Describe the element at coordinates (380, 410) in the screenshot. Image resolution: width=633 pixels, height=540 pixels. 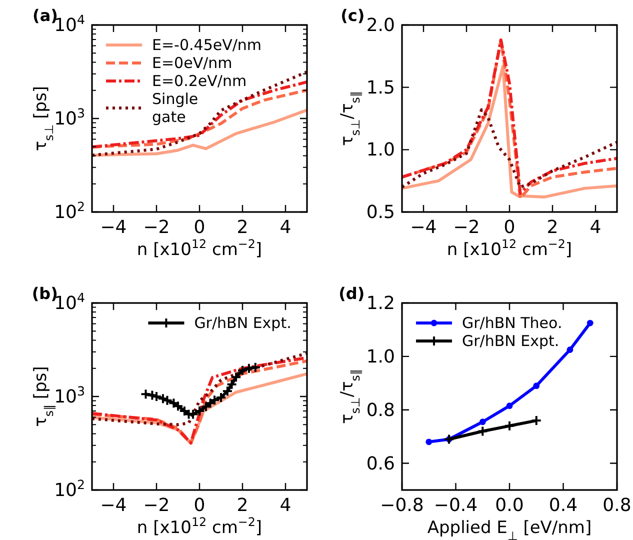
I see `y-tick-label: 0.8` at that location.